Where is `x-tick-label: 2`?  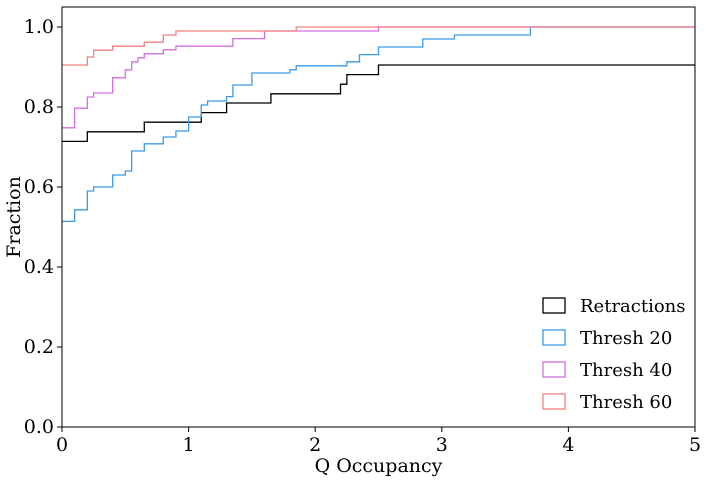 x-tick-label: 2 is located at coordinates (315, 445).